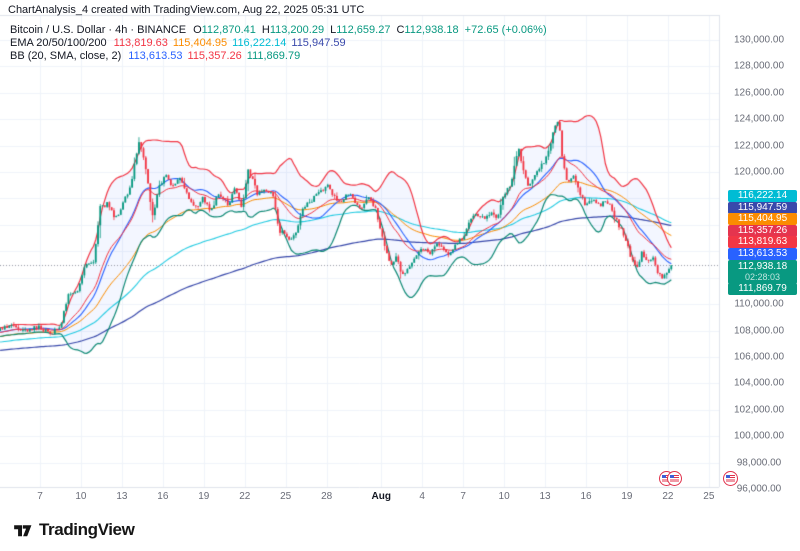 The width and height of the screenshot is (800, 551). What do you see at coordinates (422, 496) in the screenshot?
I see `time-axis-label: 4` at bounding box center [422, 496].